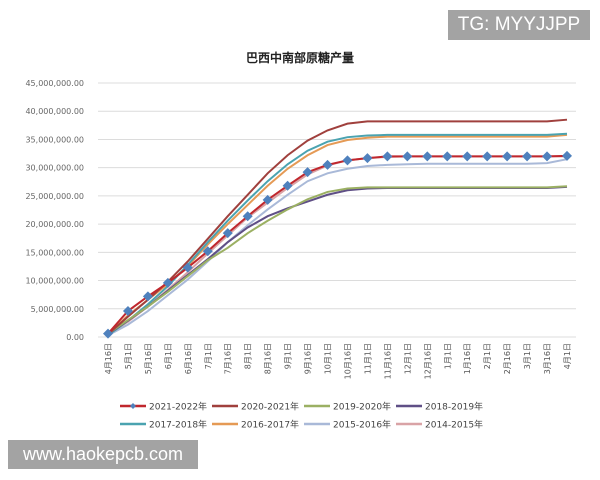  Describe the element at coordinates (54, 111) in the screenshot. I see `y-tick-label: 40,000,000.00` at that location.